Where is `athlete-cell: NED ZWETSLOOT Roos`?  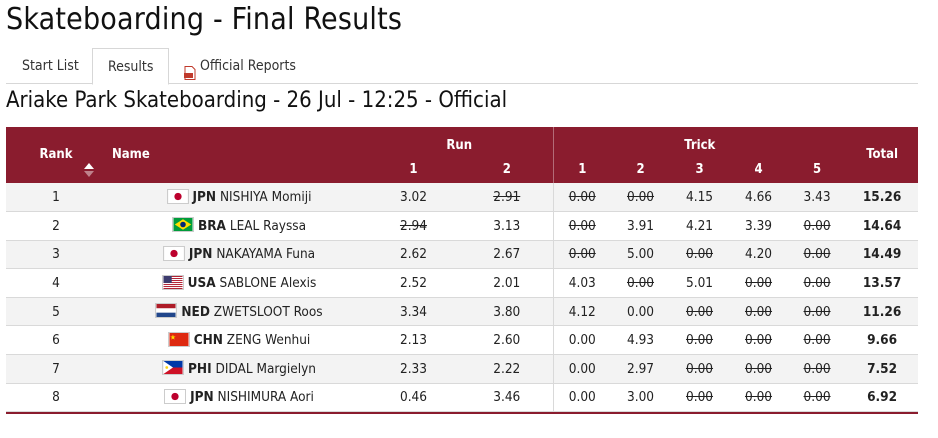
athlete-cell: NED ZWETSLOOT Roos is located at coordinates (236, 312).